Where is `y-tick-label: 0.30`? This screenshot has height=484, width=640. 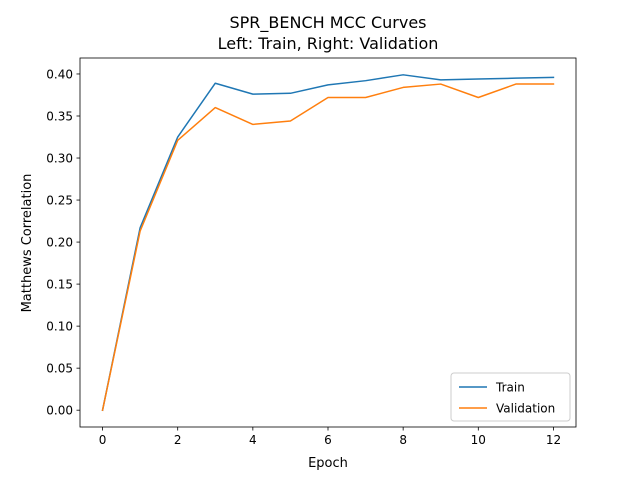
y-tick-label: 0.30 is located at coordinates (59, 159).